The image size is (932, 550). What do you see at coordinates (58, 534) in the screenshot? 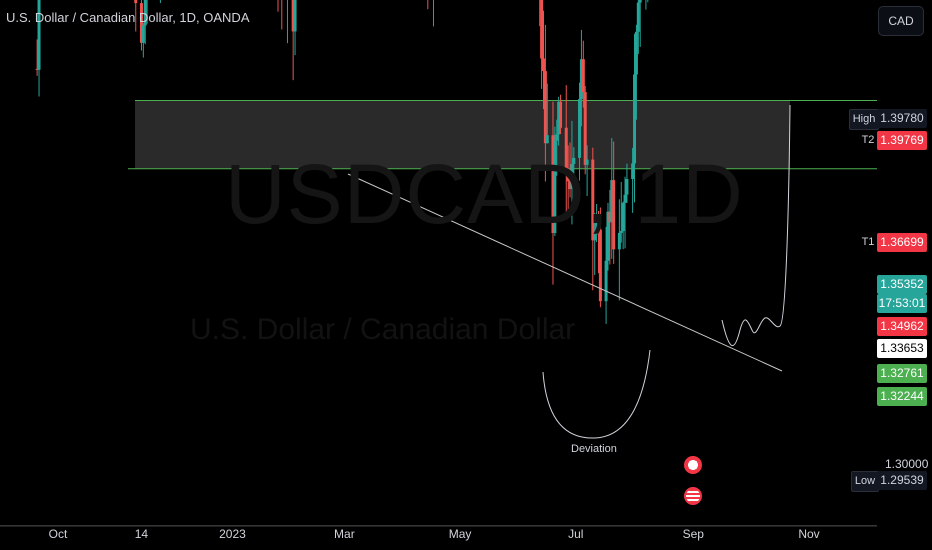
I see `time-tick-label: Oct` at bounding box center [58, 534].